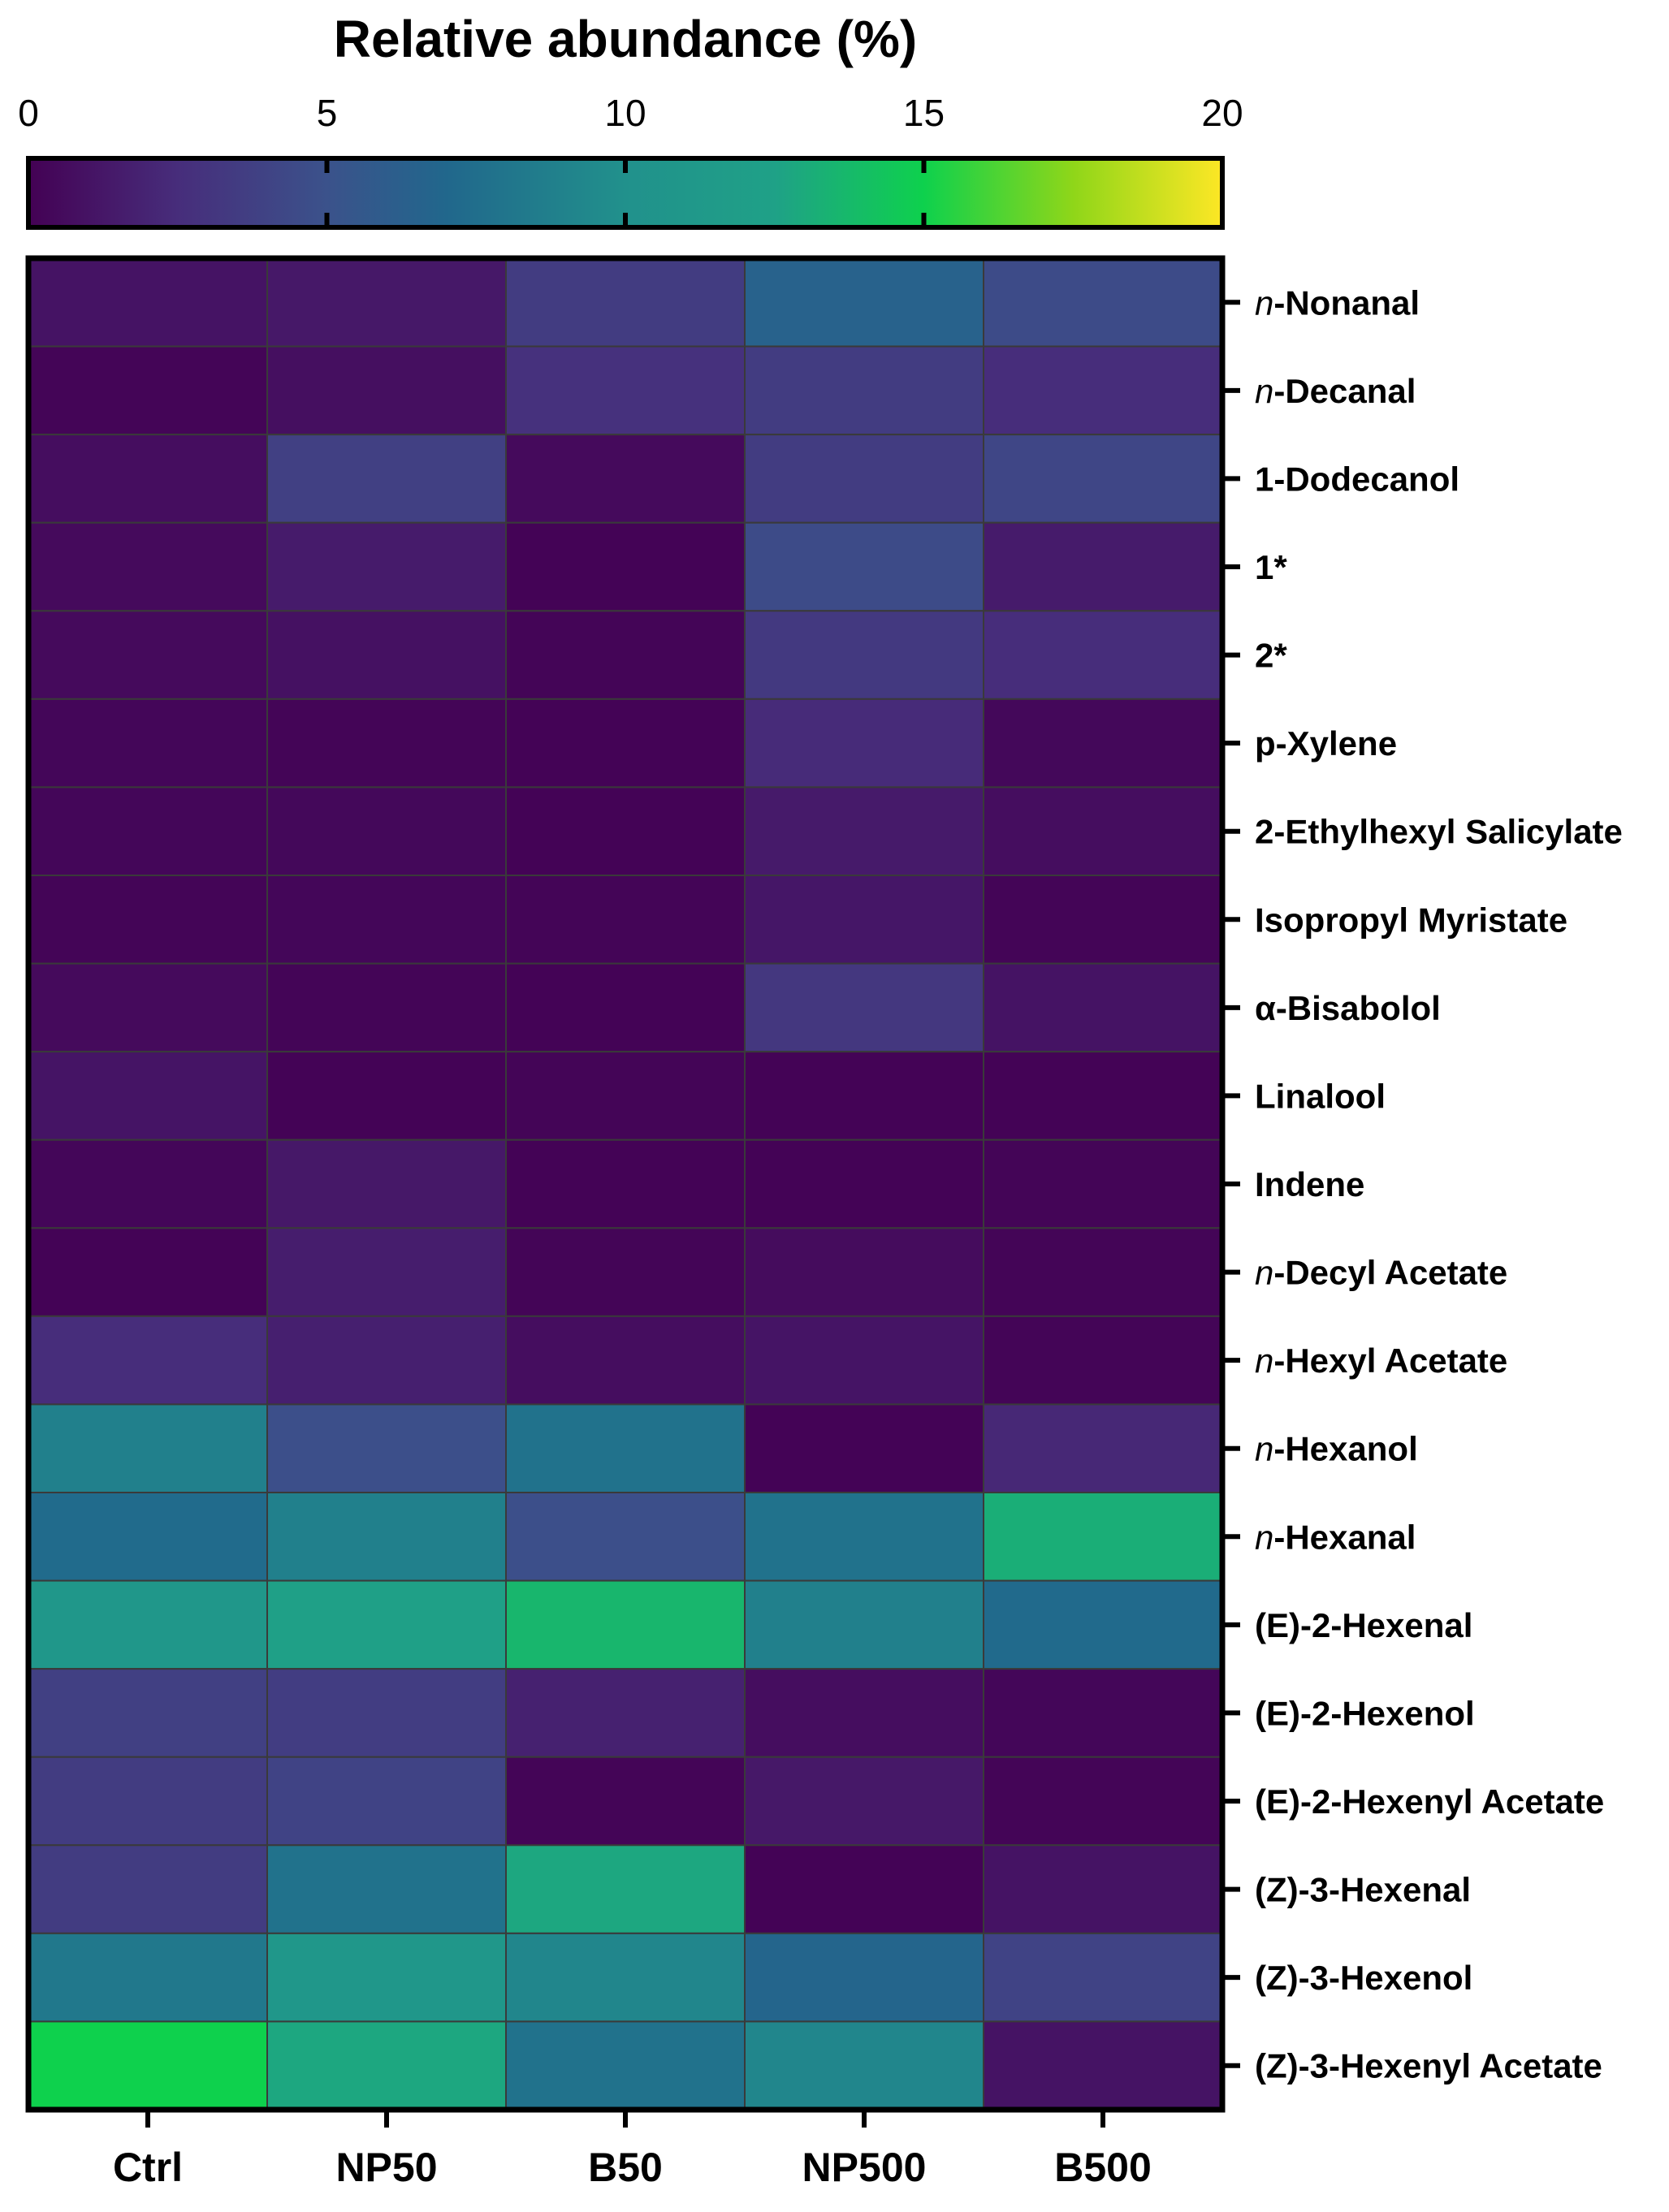 This screenshot has height=2212, width=1669. Describe the element at coordinates (1326, 743) in the screenshot. I see `row-label: p-Xylene` at that location.